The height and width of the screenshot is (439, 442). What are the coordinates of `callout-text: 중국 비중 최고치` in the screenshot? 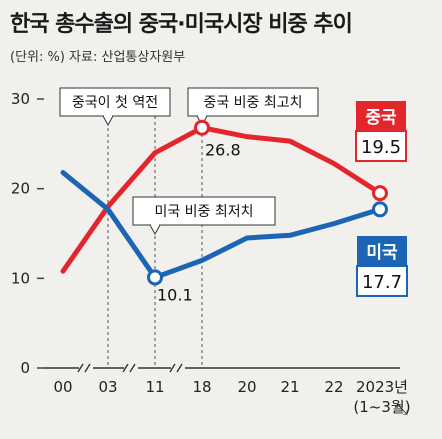 It's located at (252, 103).